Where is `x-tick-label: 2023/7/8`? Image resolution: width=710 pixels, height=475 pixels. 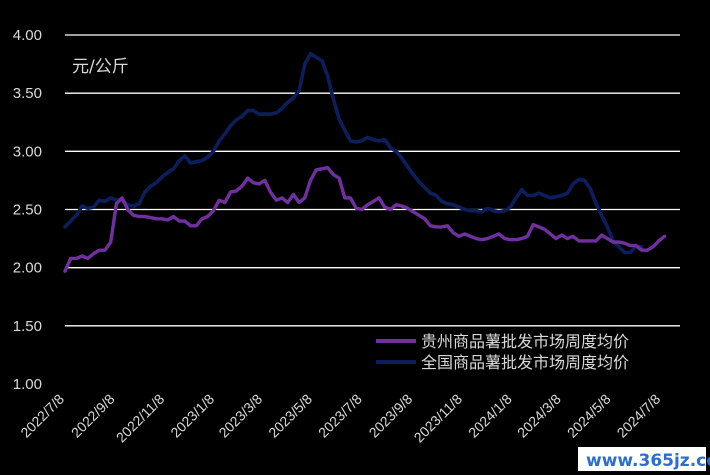 x-tick-label: 2023/7/8 is located at coordinates (340, 416).